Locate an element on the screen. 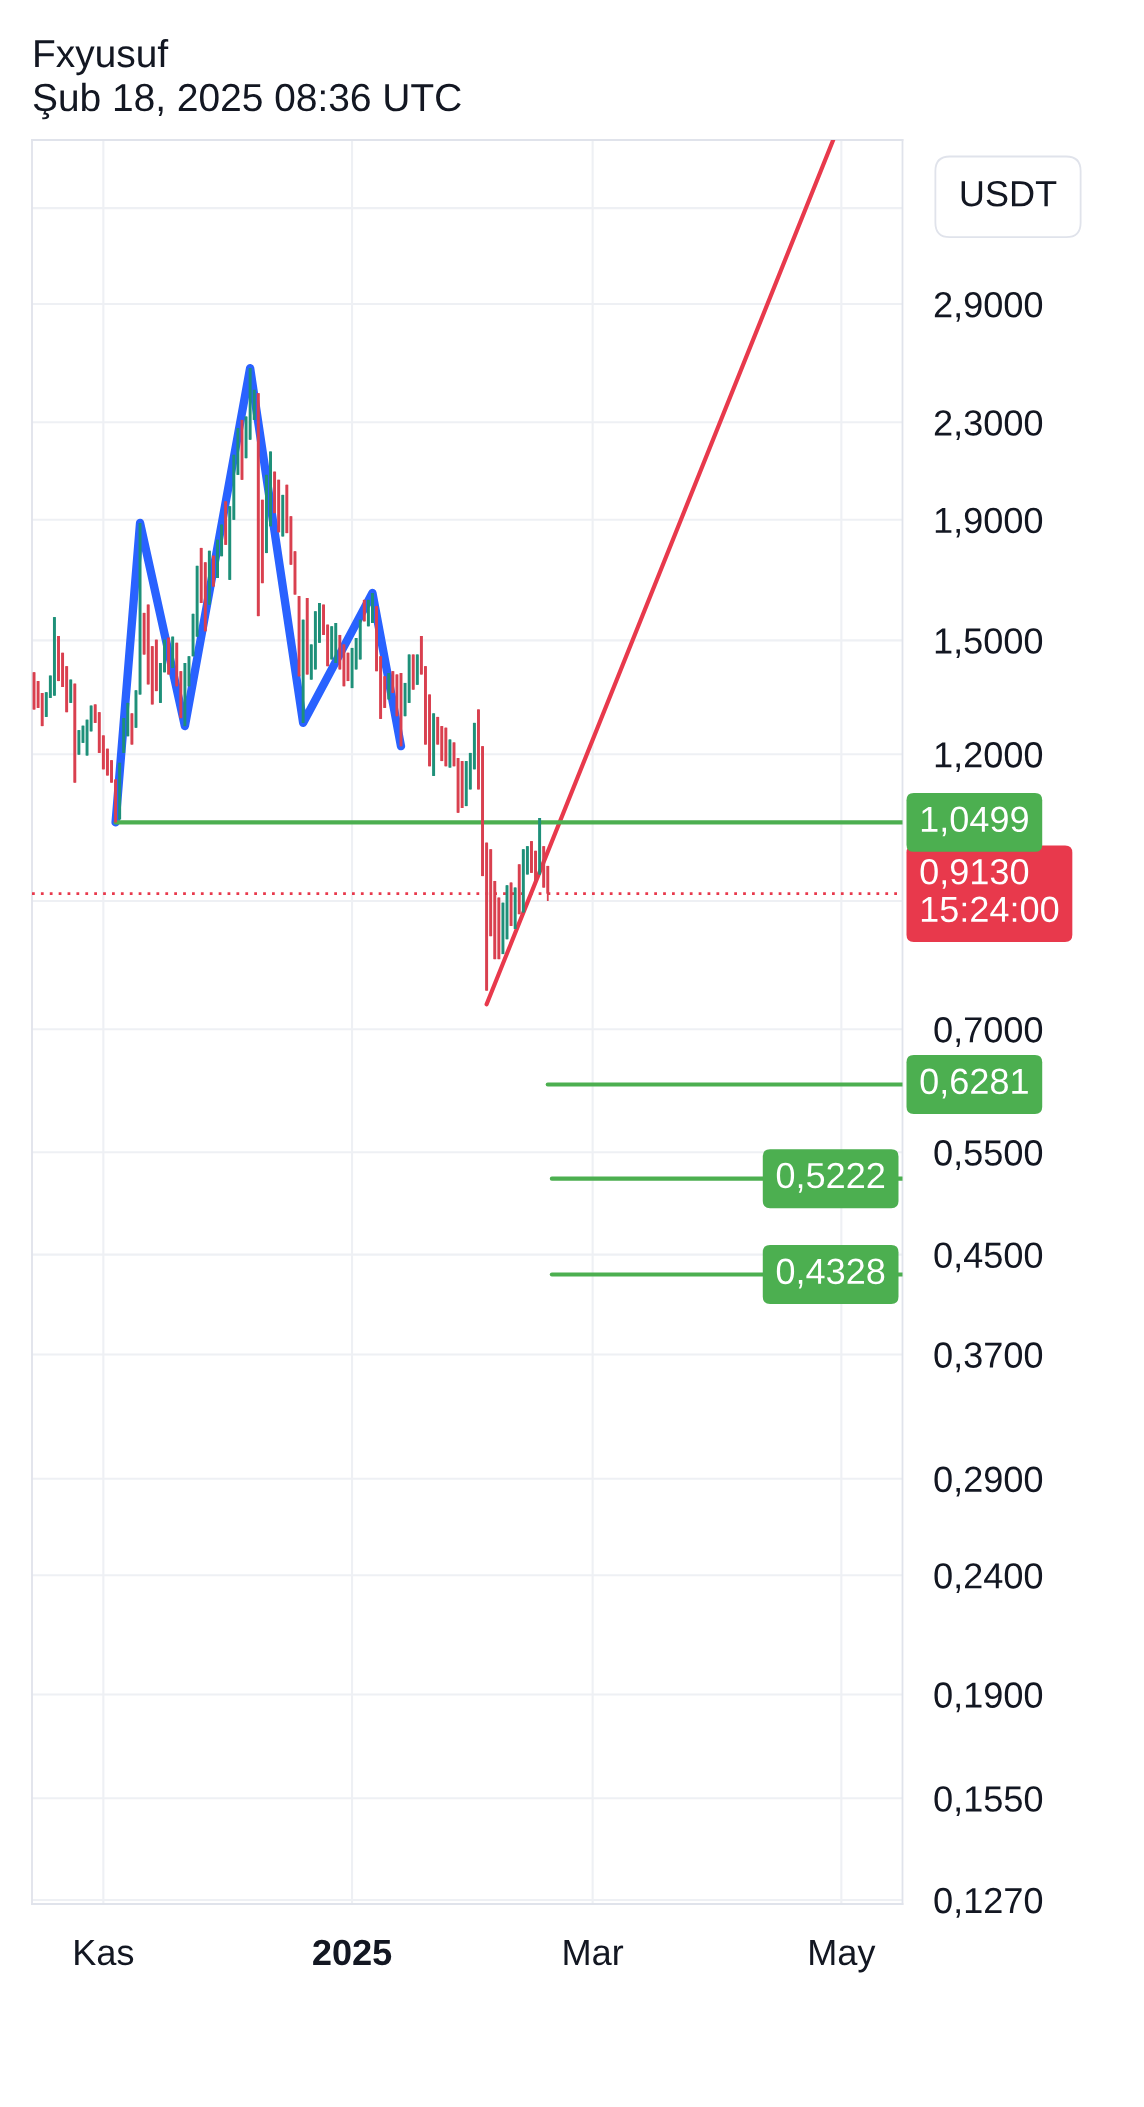 The width and height of the screenshot is (1144, 2107). y-axis-title: USDT is located at coordinates (1009, 193).